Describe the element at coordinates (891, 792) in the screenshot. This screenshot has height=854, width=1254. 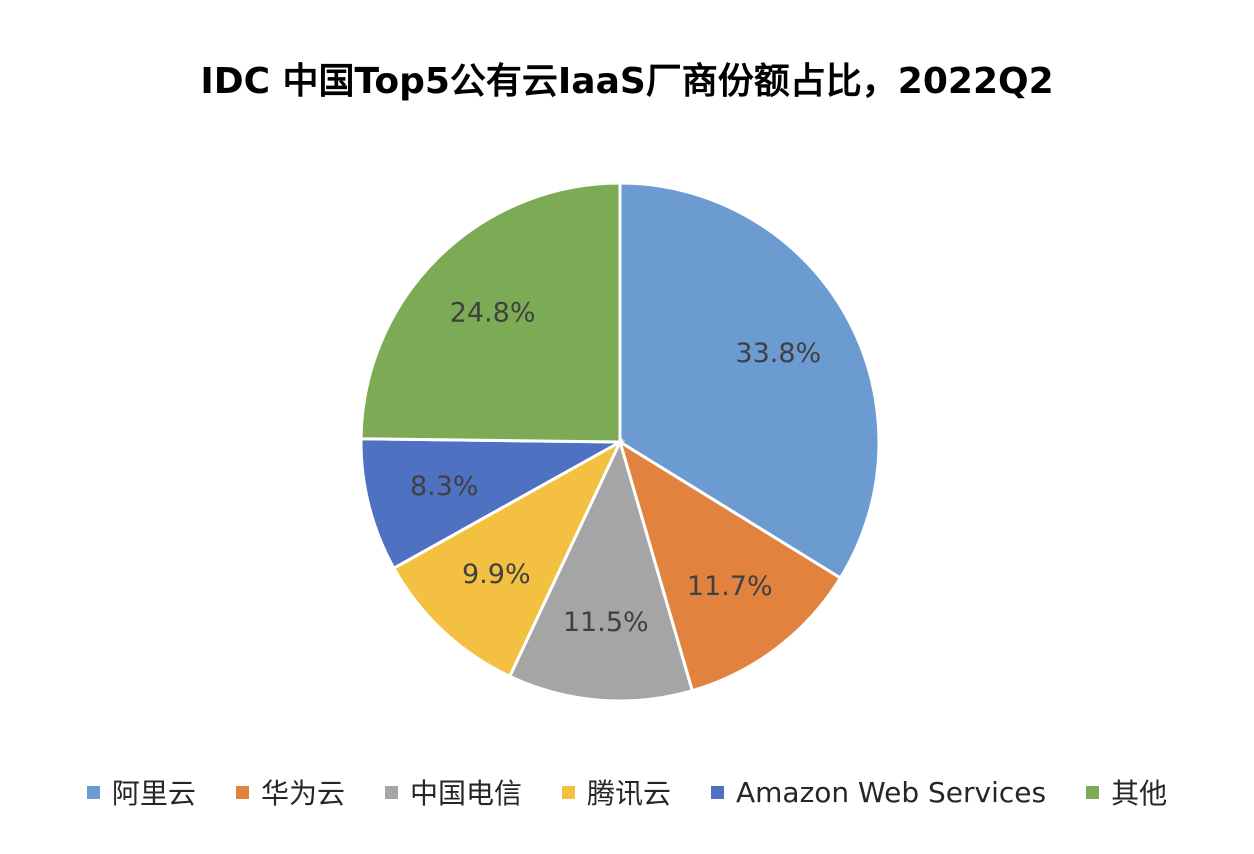
I see `legend-label-4: Amazon Web Services` at that location.